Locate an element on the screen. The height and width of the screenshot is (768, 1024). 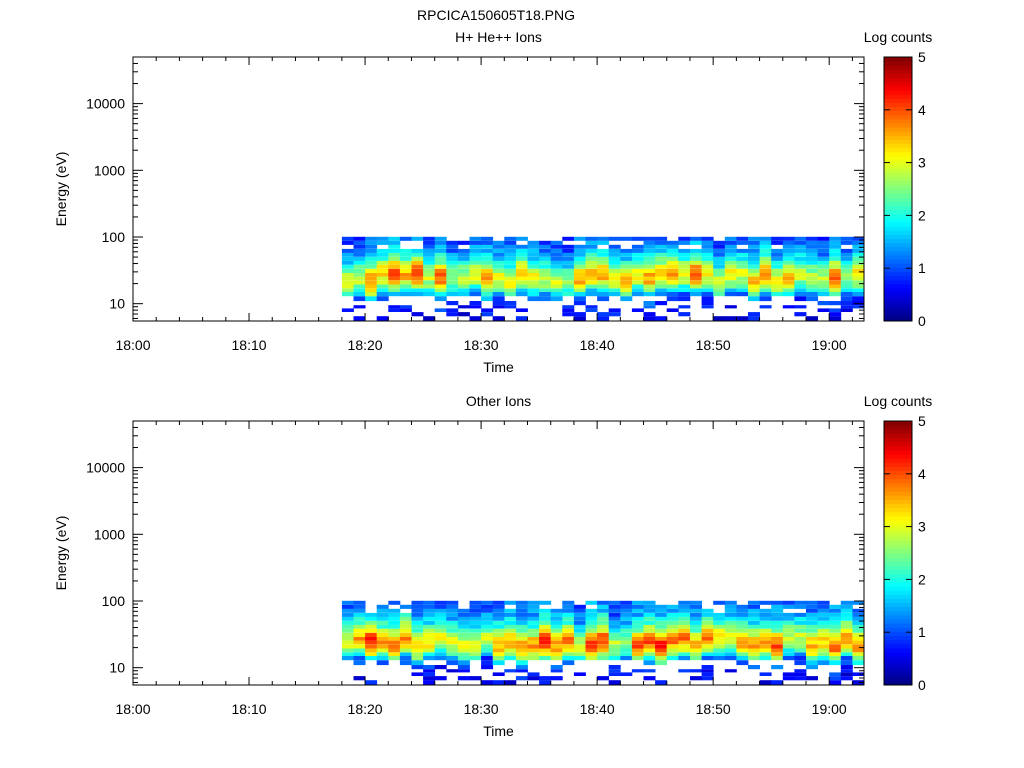
y-tick-label: 10000 is located at coordinates (105, 104).